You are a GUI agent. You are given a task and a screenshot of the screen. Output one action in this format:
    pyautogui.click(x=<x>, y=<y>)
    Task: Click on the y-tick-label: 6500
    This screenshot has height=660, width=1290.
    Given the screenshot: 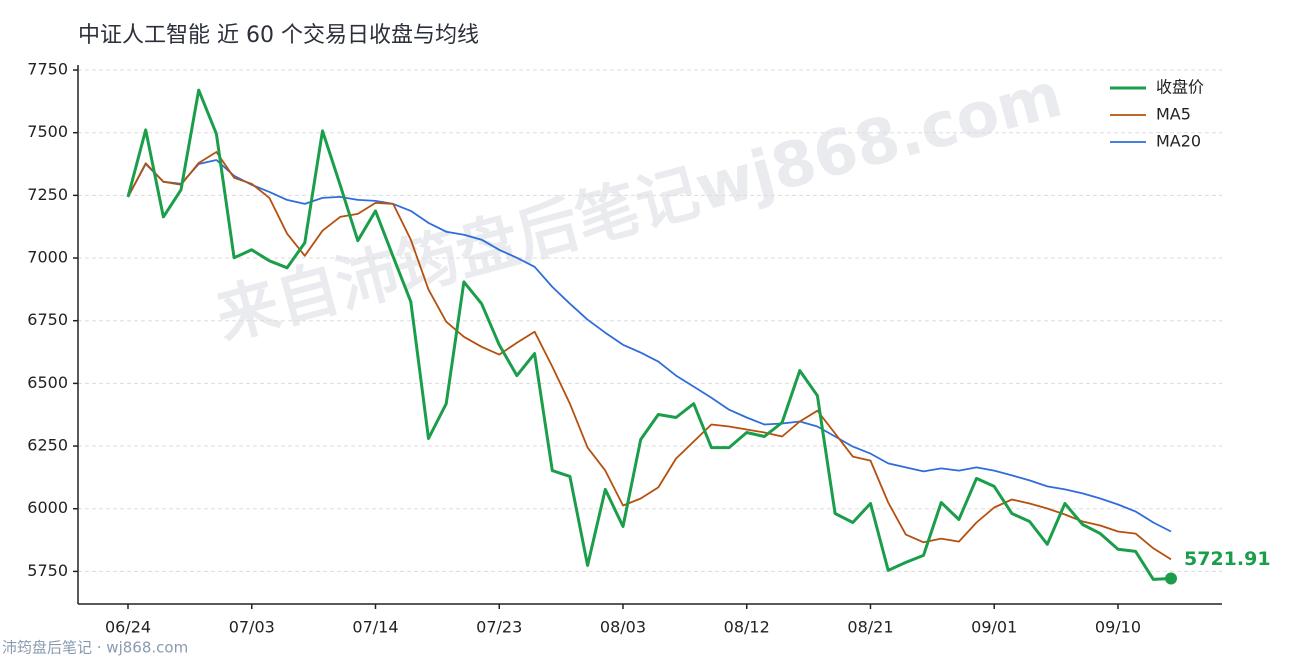 What is the action you would take?
    pyautogui.click(x=47, y=382)
    